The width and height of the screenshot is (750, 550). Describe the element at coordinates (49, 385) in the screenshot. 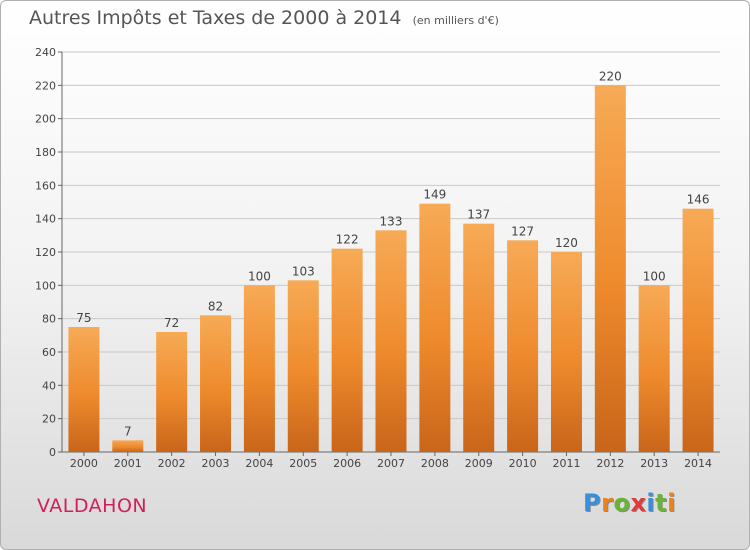

I see `y-tick-label: 40` at that location.